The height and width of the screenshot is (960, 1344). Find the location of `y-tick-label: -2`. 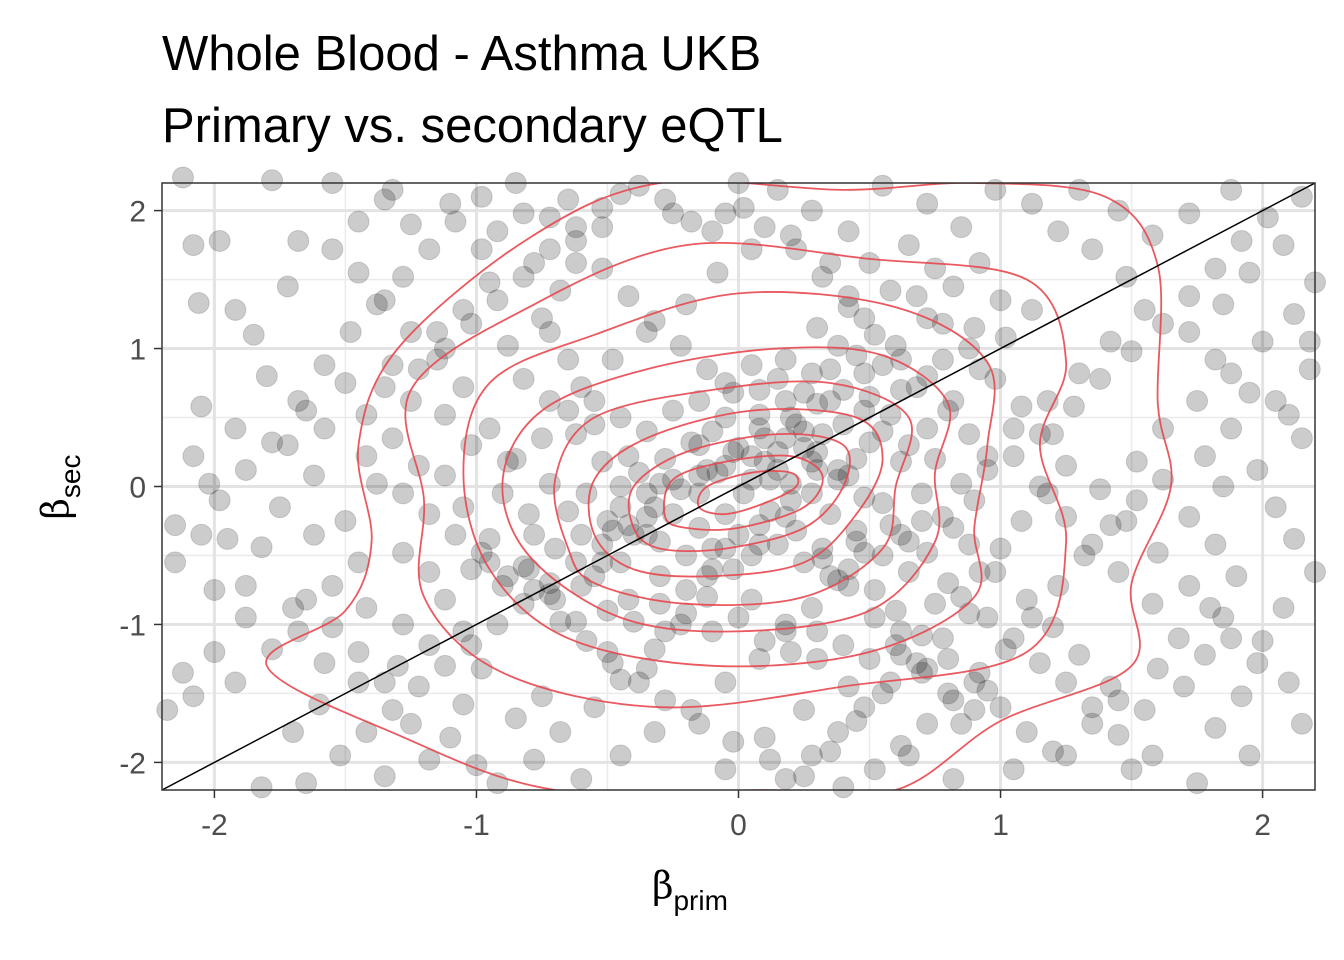

y-tick-label: -2 is located at coordinates (132, 763).